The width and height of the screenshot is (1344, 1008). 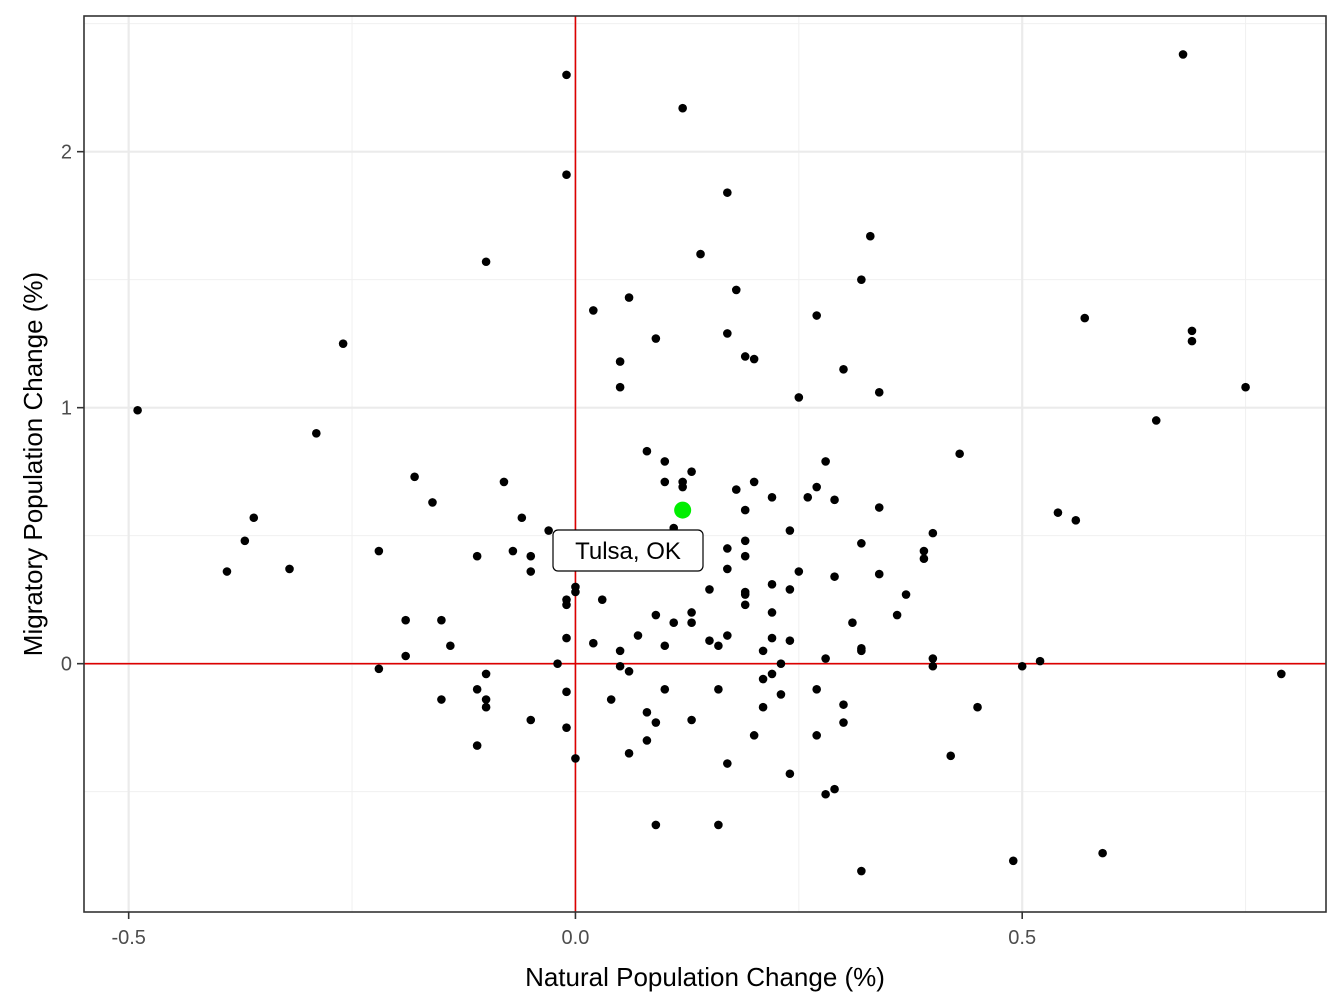 What do you see at coordinates (683, 510) in the screenshot?
I see `highlight-point` at bounding box center [683, 510].